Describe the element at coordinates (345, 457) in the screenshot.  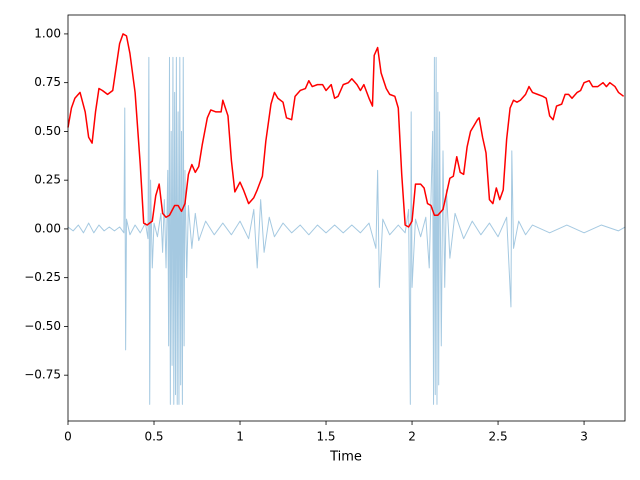
I see `x-axis-label: Time` at that location.